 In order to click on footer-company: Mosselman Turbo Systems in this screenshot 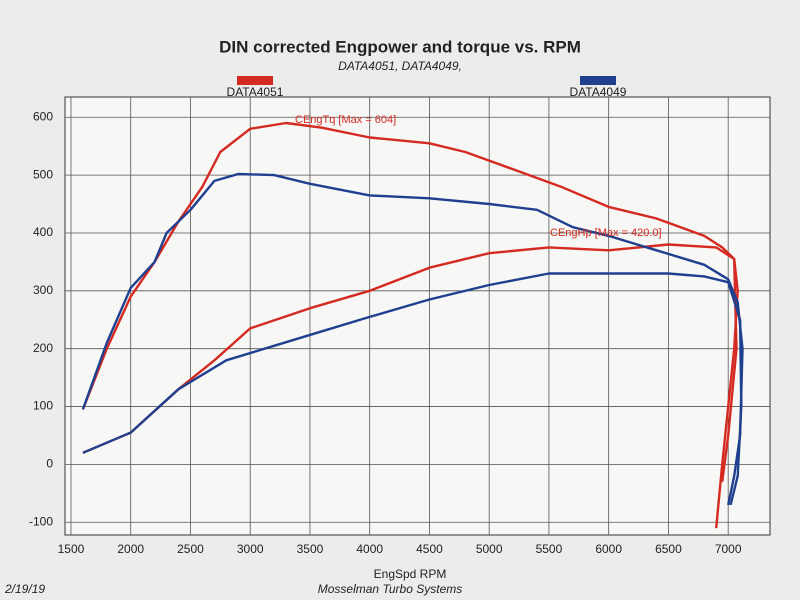, I will do `click(390, 589)`.